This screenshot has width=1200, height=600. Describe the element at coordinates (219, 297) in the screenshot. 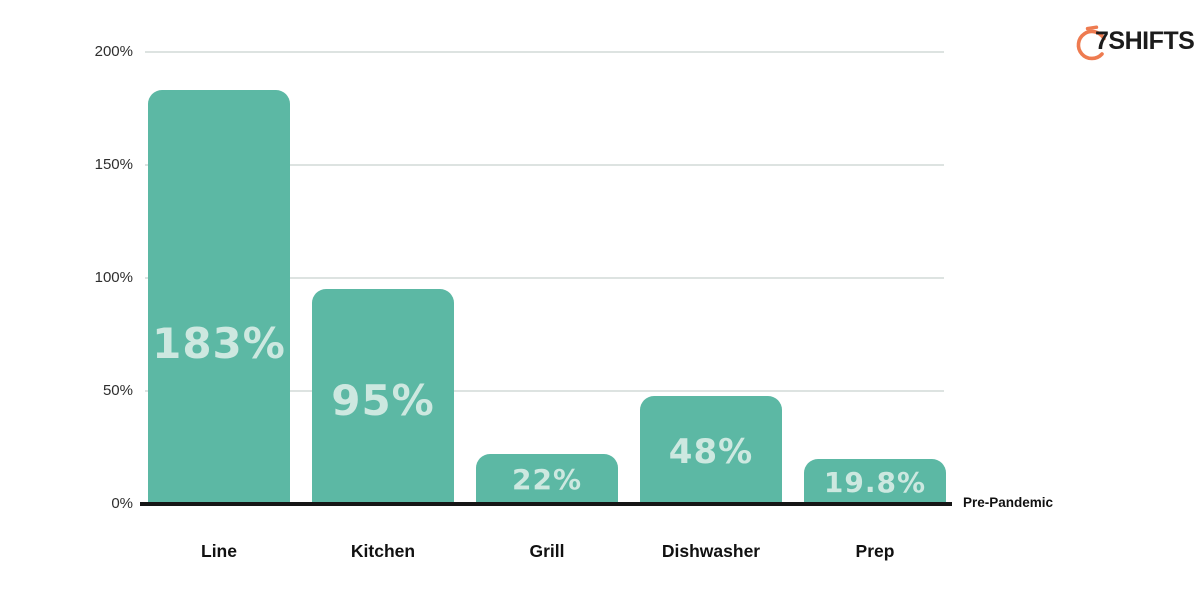

I see `bar-line: 183%` at that location.